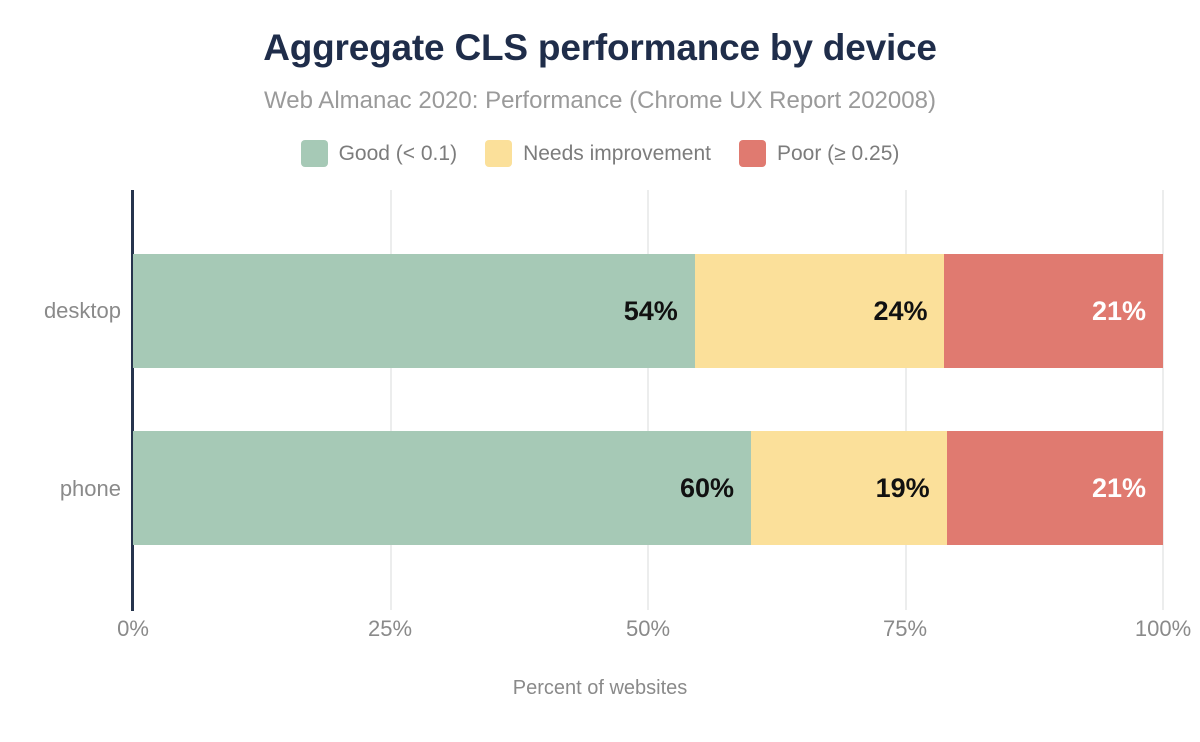 The height and width of the screenshot is (742, 1200). Describe the element at coordinates (617, 153) in the screenshot. I see `legend-label-needs-improvement: Needs improvement` at that location.